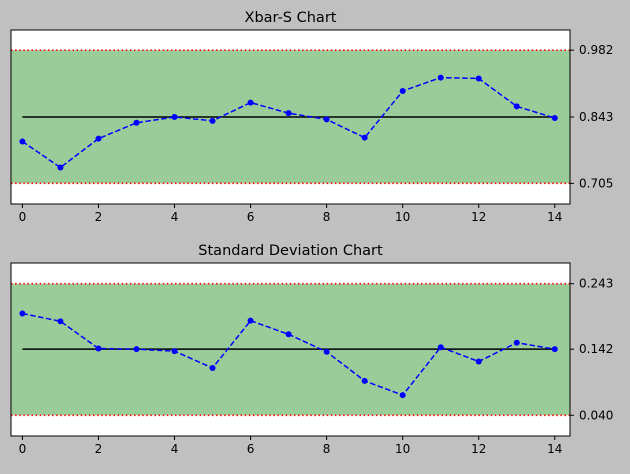  Describe the element at coordinates (596, 349) in the screenshot. I see `y-tick-label: 0.142` at that location.